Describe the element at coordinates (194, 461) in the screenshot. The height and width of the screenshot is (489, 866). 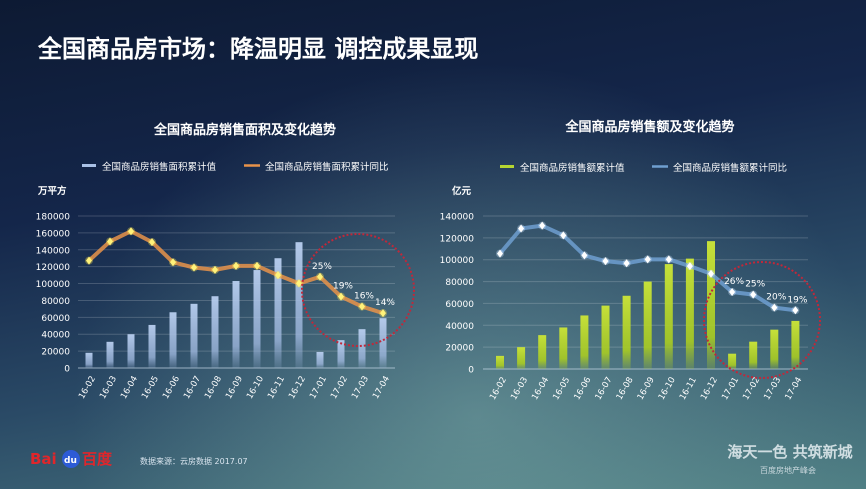
I see `data-source: 数据来源：云房数据 2017.07` at that location.